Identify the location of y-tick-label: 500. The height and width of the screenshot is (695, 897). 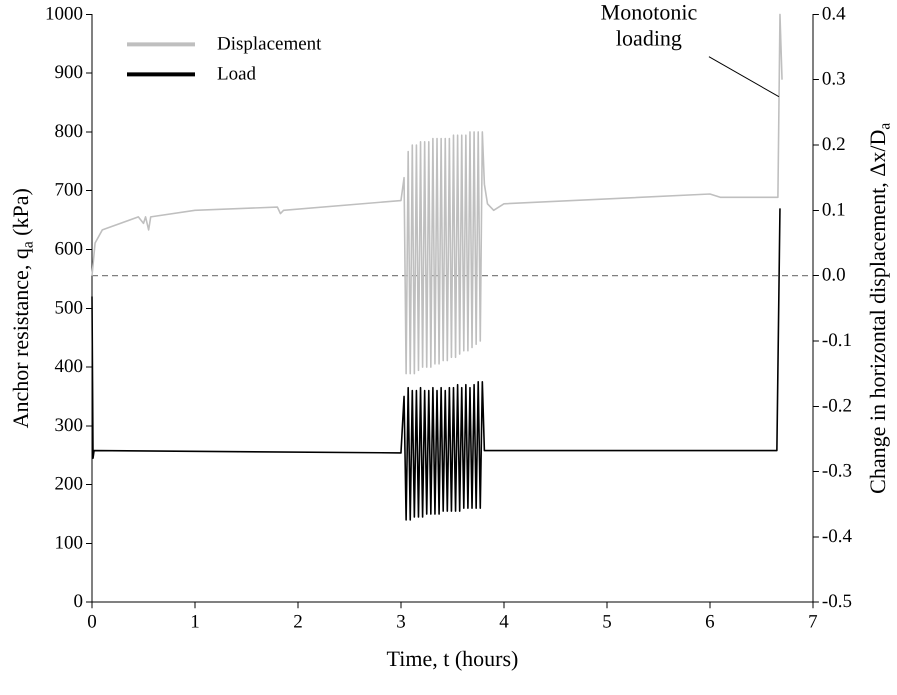
(68, 307).